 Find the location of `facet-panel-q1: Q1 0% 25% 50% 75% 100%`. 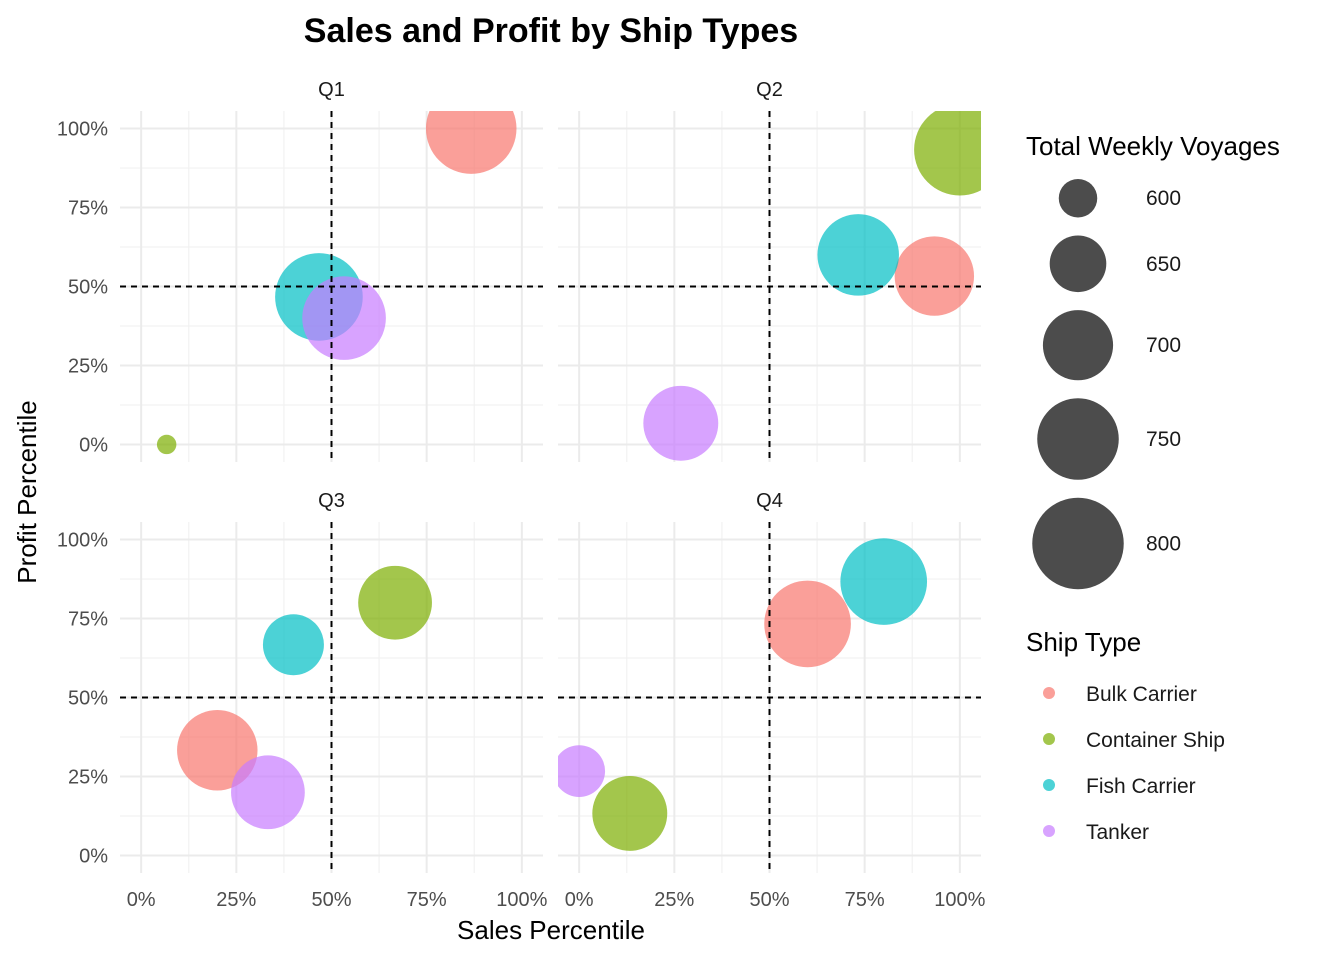

facet-panel-q1: Q1 0% 25% 50% 75% 100% is located at coordinates (300, 270).